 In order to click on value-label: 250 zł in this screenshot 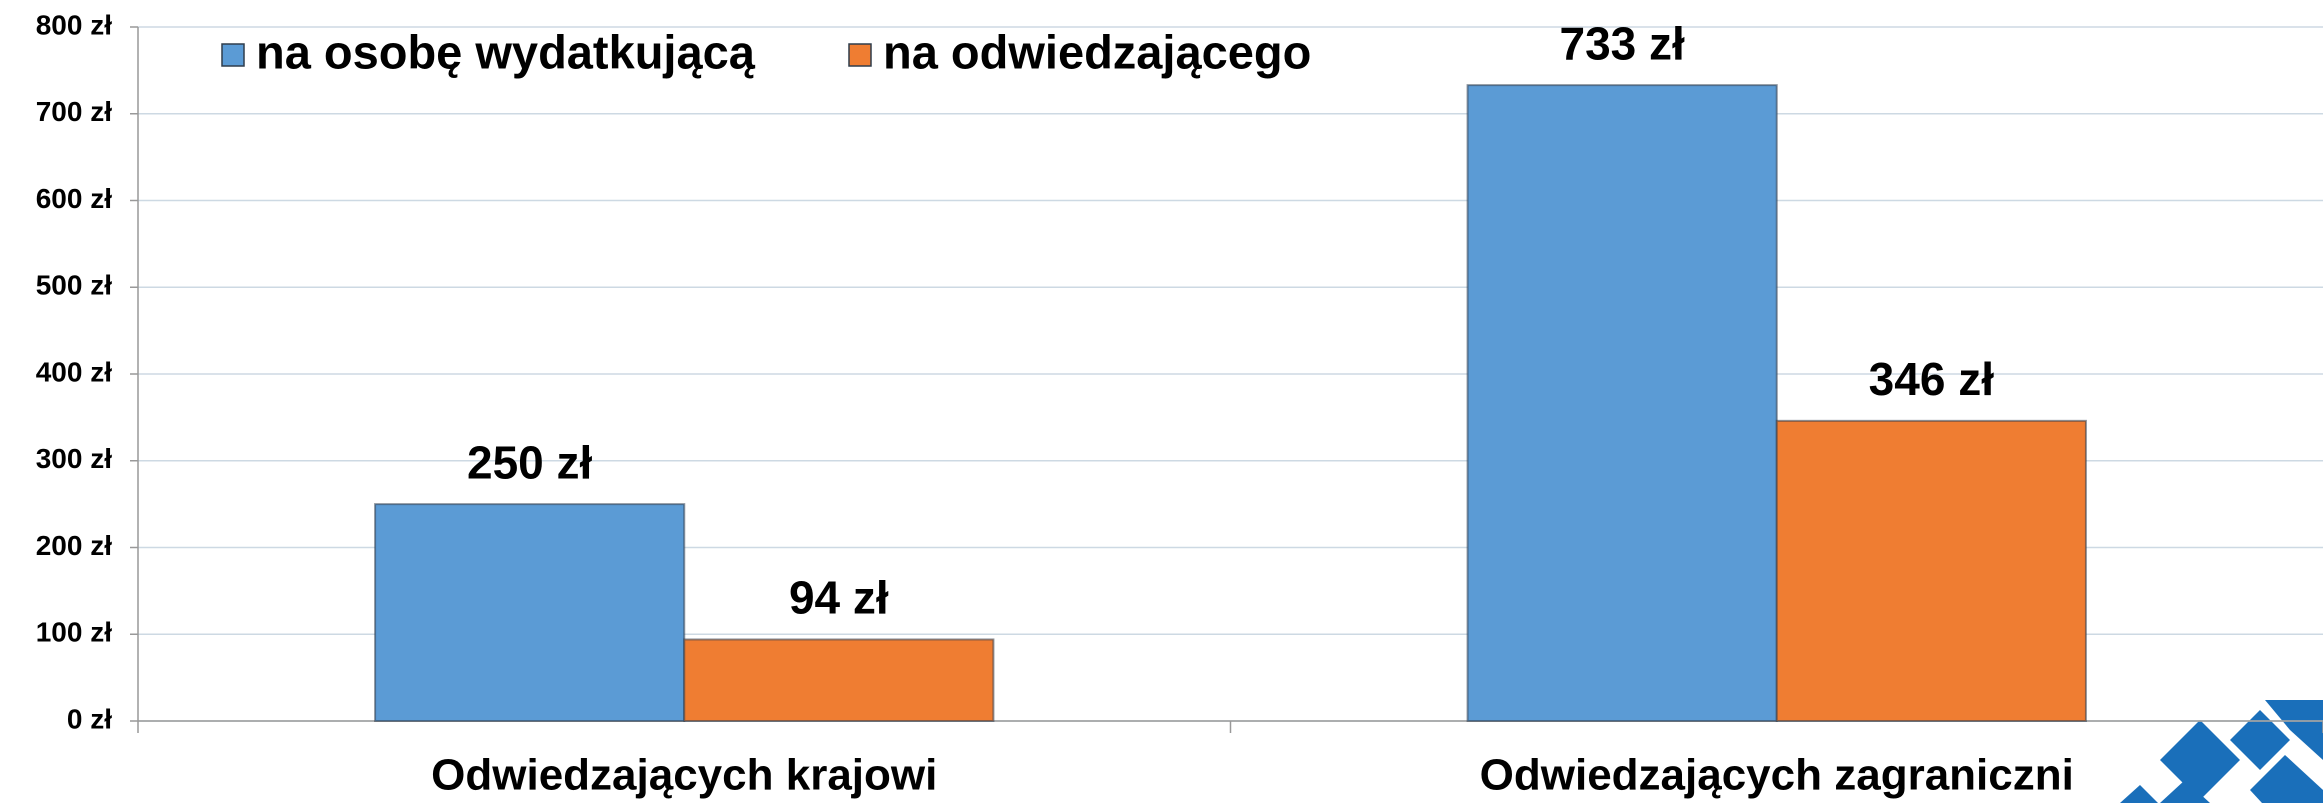, I will do `click(530, 462)`.